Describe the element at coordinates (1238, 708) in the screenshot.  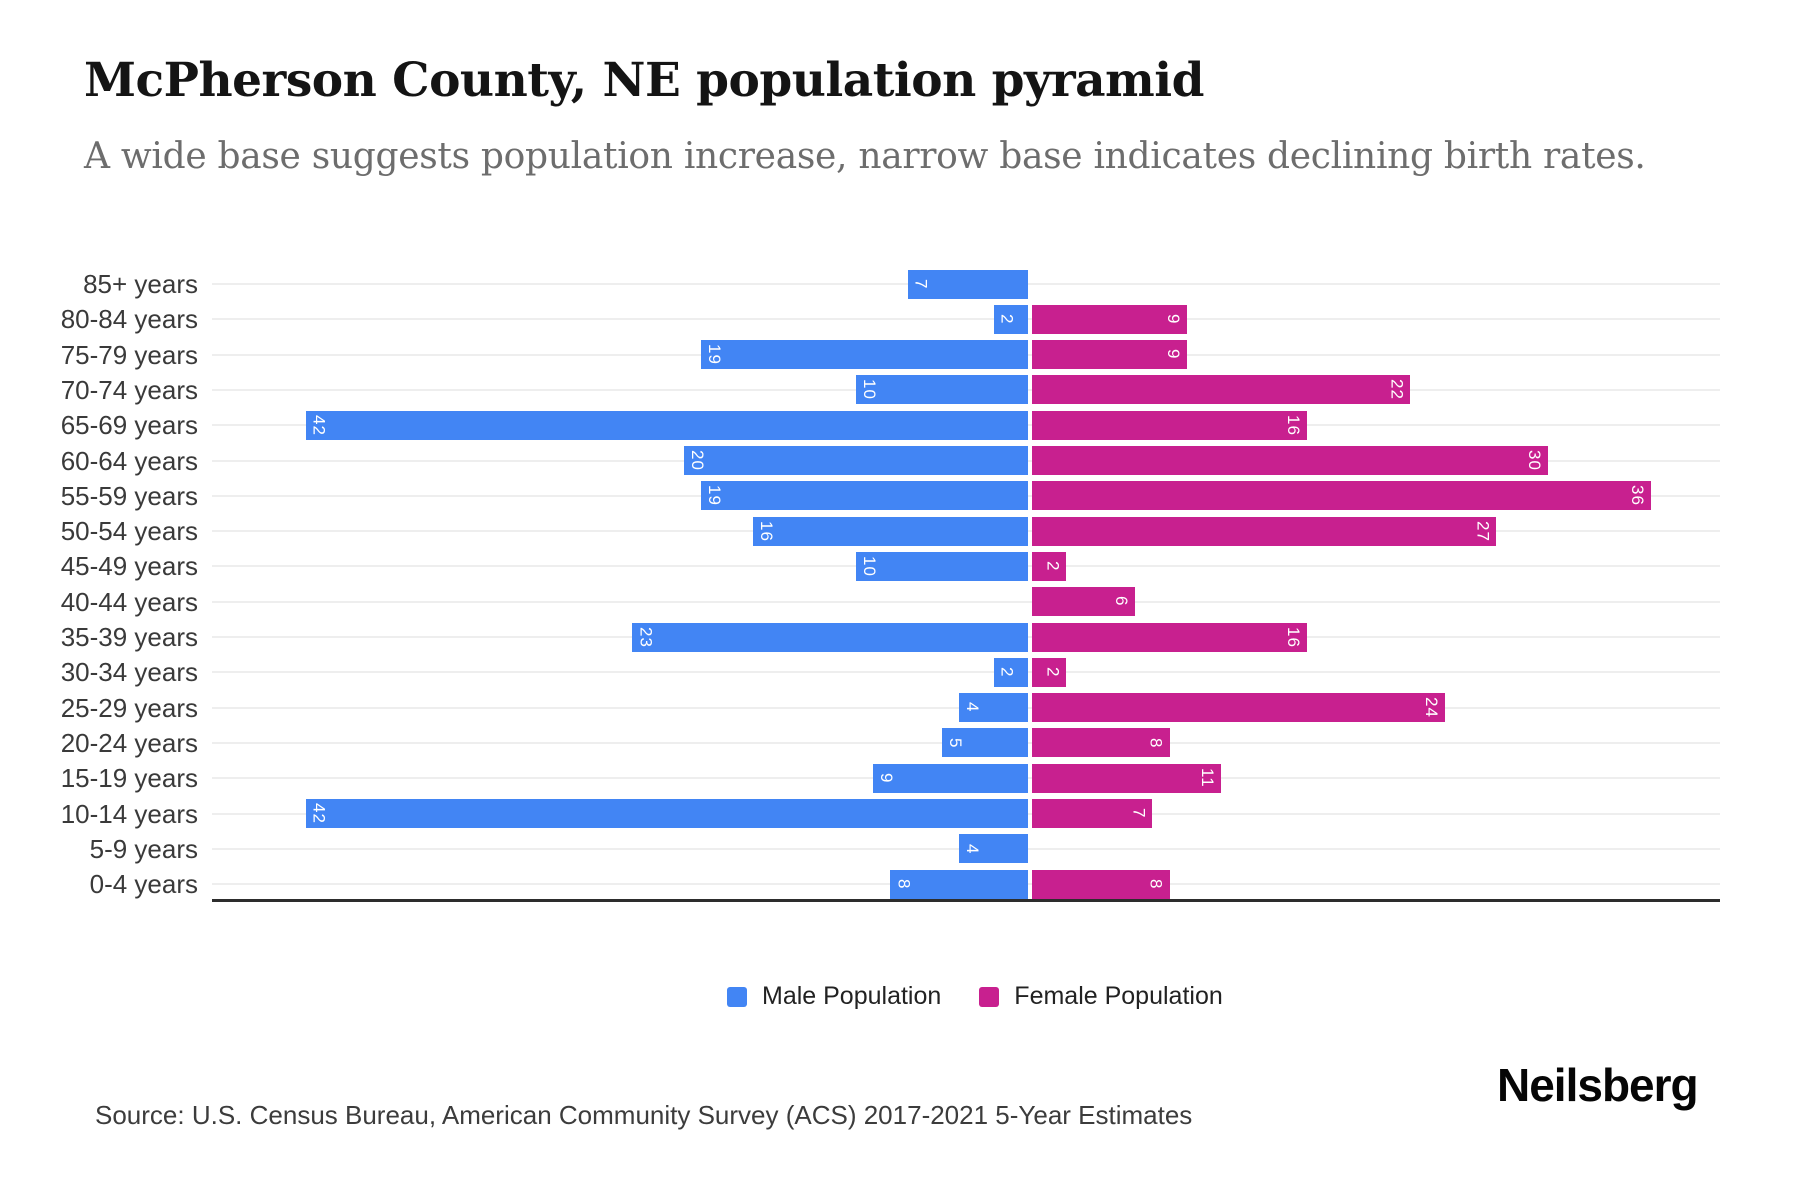
I see `bar-female: 24` at that location.